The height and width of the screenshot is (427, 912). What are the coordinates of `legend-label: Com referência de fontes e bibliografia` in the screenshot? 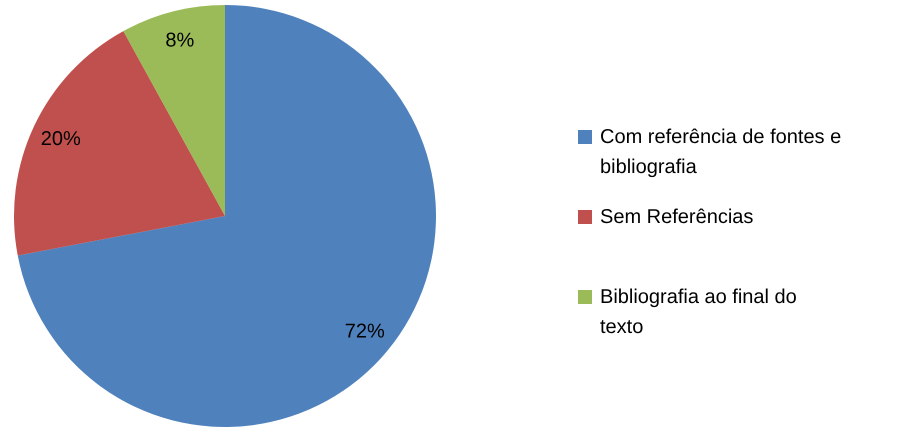 It's located at (721, 152).